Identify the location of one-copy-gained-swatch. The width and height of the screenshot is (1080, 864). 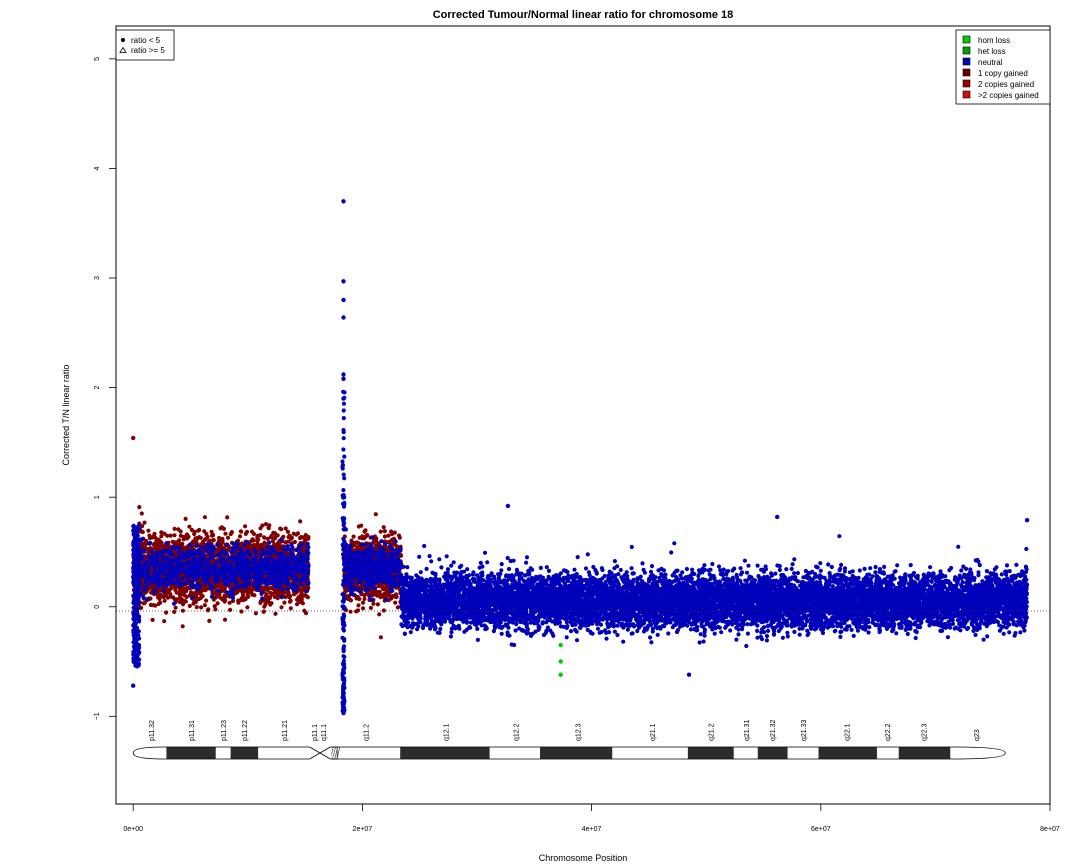
(966, 72).